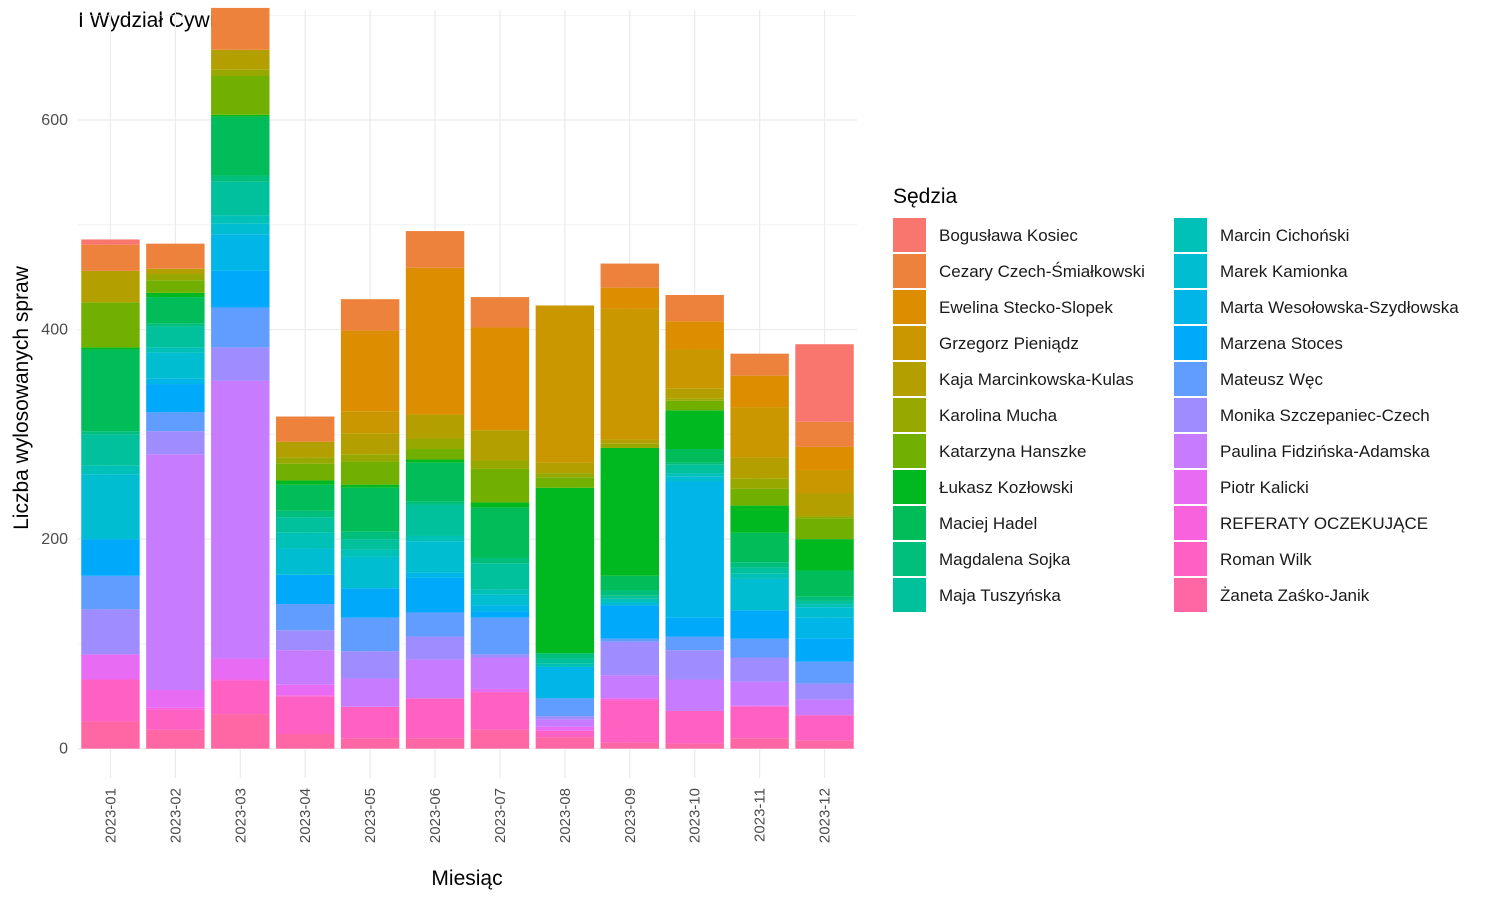 The image size is (1500, 905). Describe the element at coordinates (466, 878) in the screenshot. I see `x-axis-title: Miesiąc` at that location.